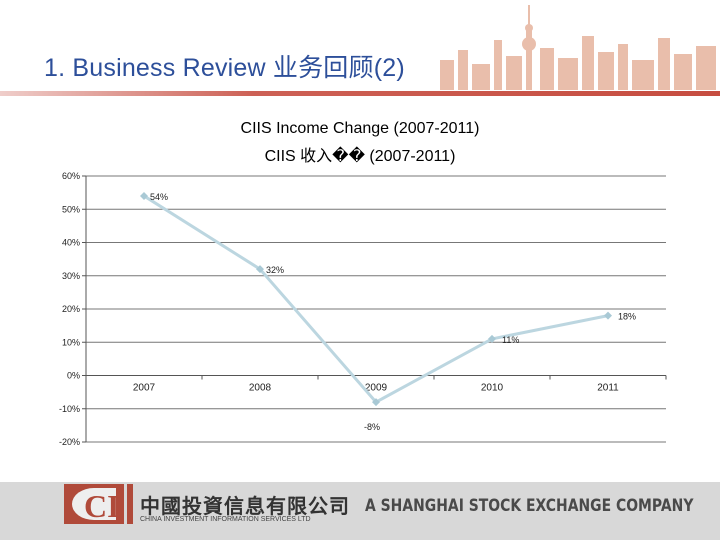 This screenshot has height=540, width=720. What do you see at coordinates (102, 506) in the screenshot?
I see `logo-letters: CI` at bounding box center [102, 506].